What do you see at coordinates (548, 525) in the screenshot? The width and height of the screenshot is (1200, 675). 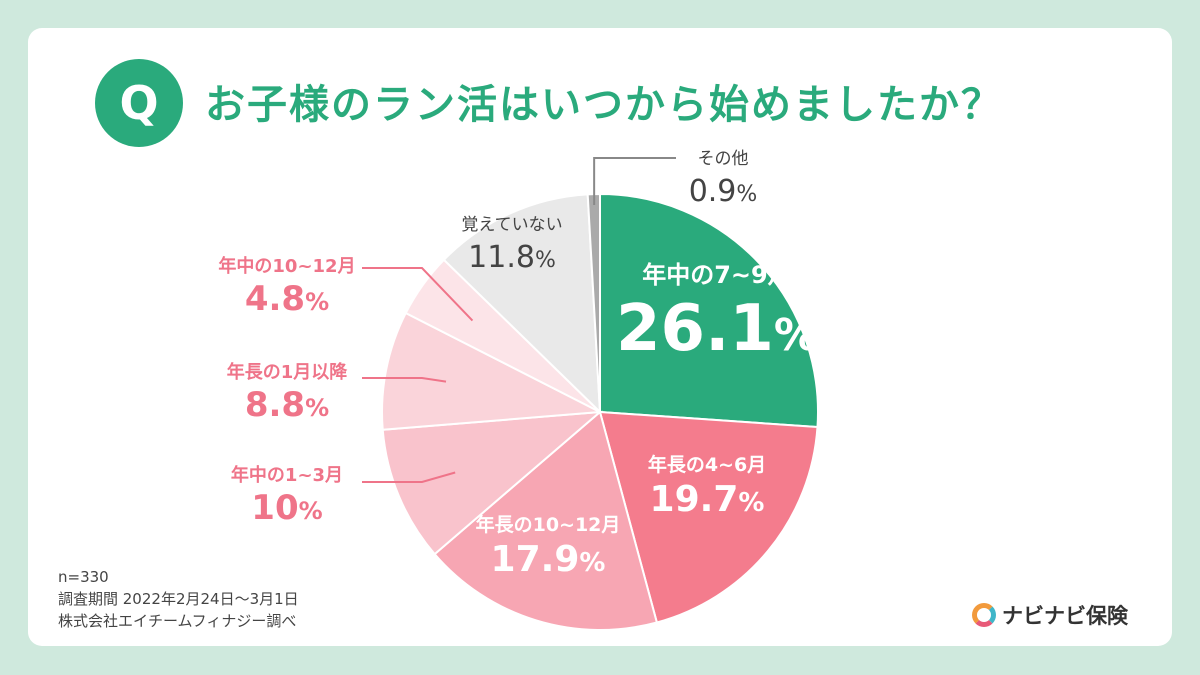 I see `slice-label-name: 年長の10~12月` at bounding box center [548, 525].